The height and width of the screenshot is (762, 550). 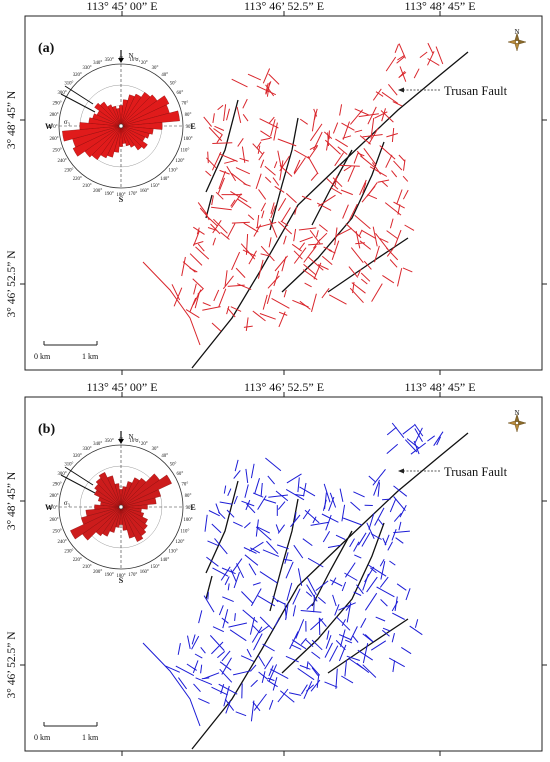 I want to click on rose-angle-label: 150°, so click(x=154, y=567).